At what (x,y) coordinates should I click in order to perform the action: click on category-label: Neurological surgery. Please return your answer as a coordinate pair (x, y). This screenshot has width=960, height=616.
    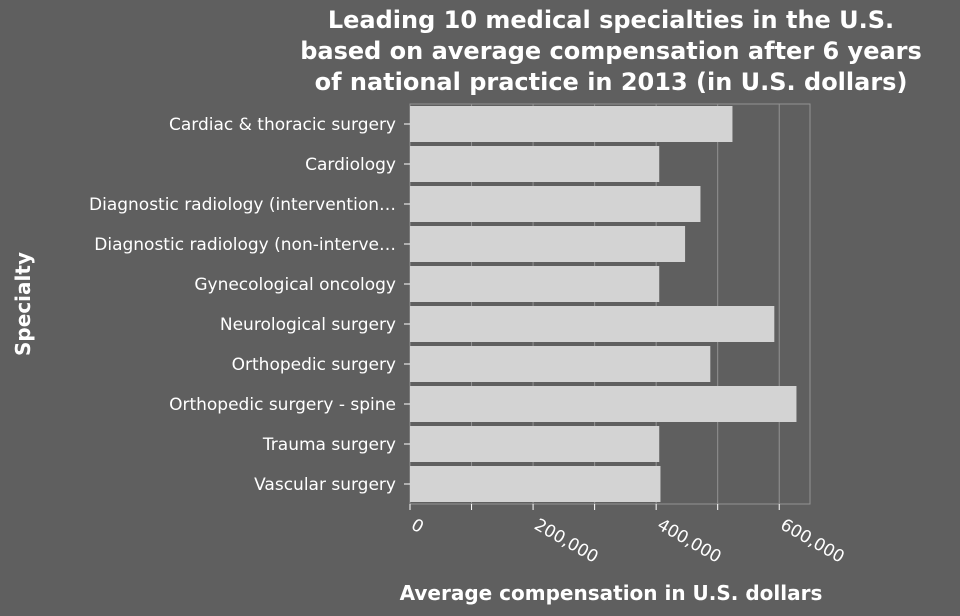
    Looking at the image, I should click on (308, 325).